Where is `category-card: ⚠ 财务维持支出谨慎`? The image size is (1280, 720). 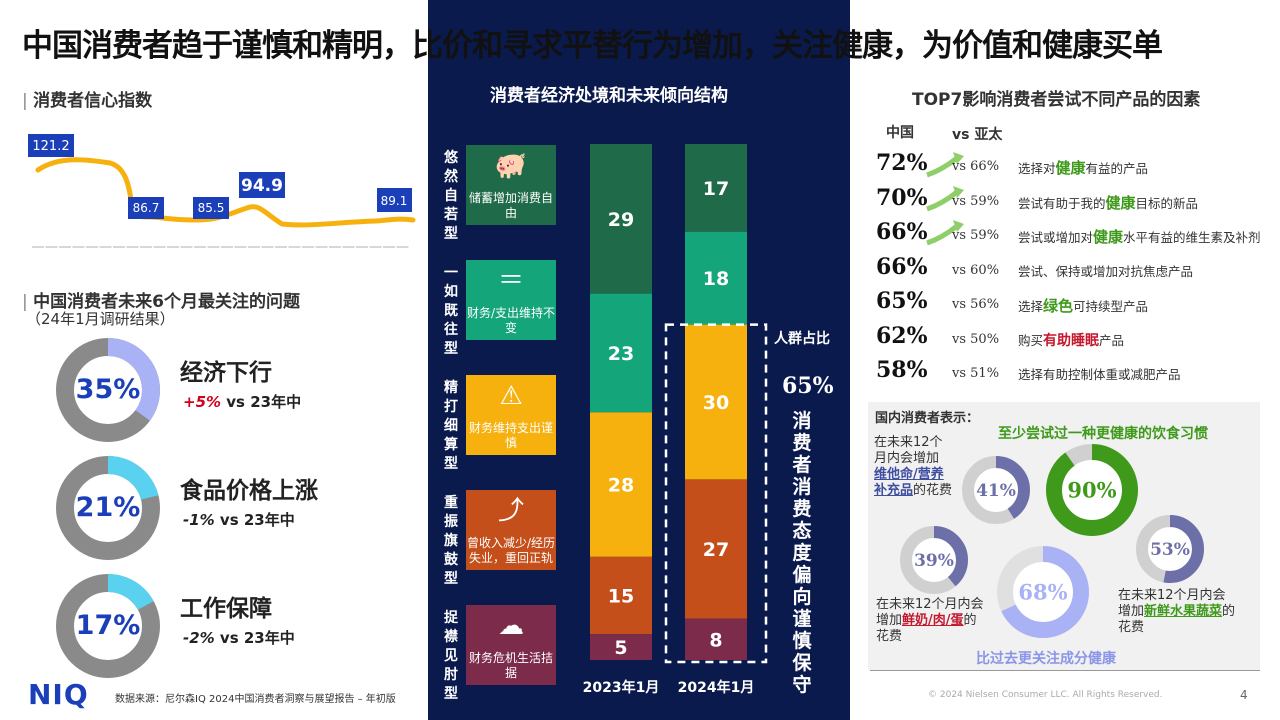
category-card: ⚠ 财务维持支出谨慎 is located at coordinates (511, 415).